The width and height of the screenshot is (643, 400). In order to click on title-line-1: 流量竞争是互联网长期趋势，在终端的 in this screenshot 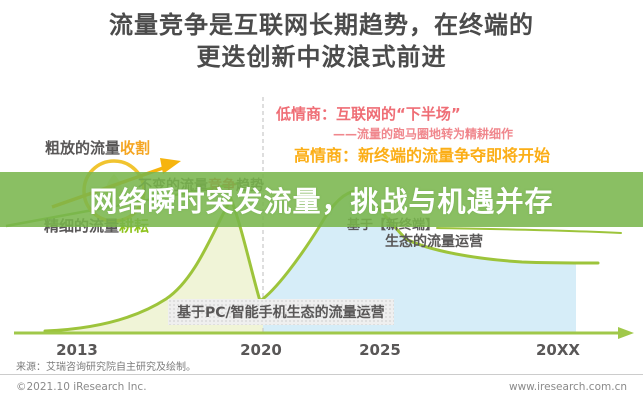, I will do `click(321, 25)`.